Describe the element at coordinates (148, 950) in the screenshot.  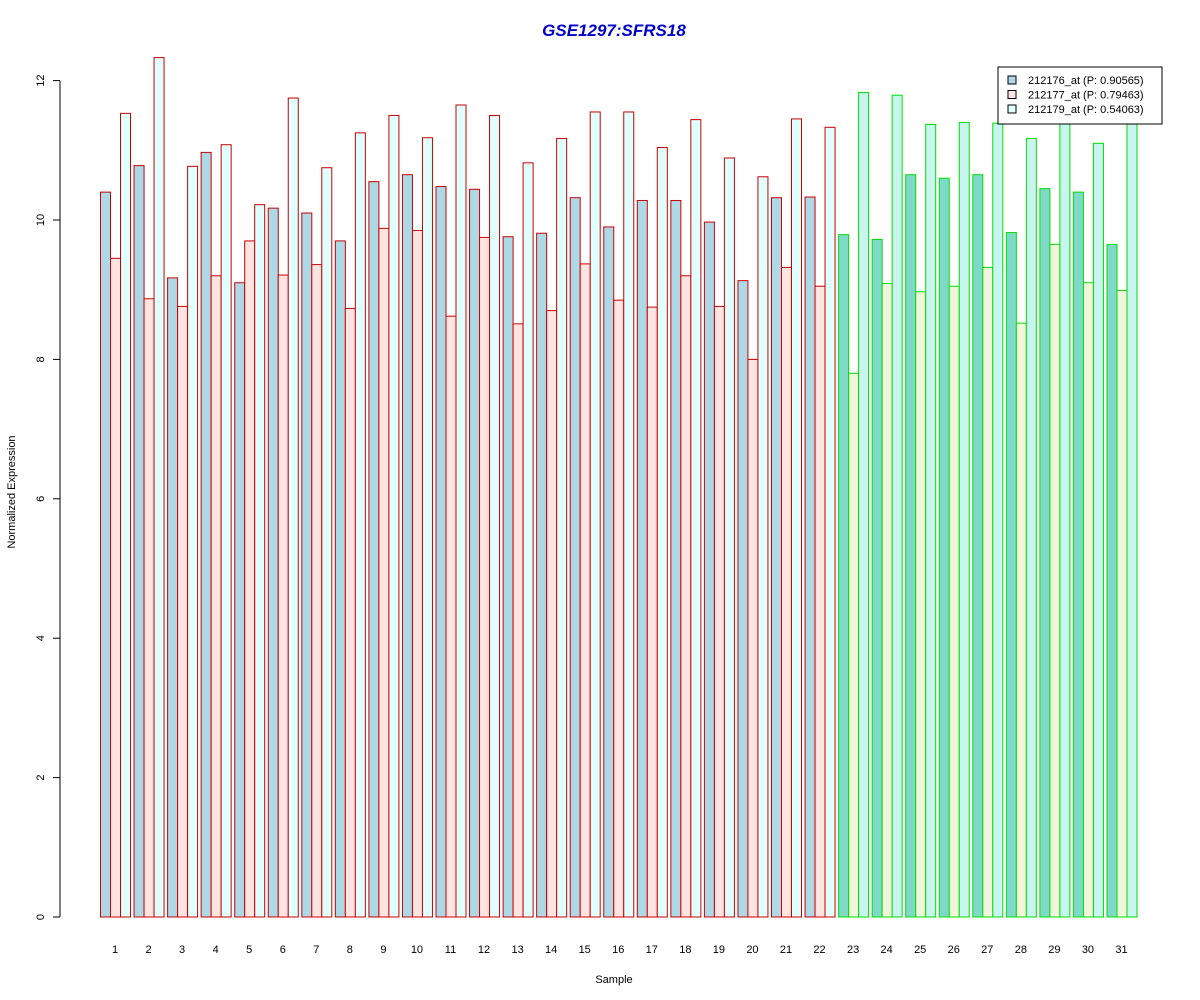
I see `x-tick-label: 2` at that location.